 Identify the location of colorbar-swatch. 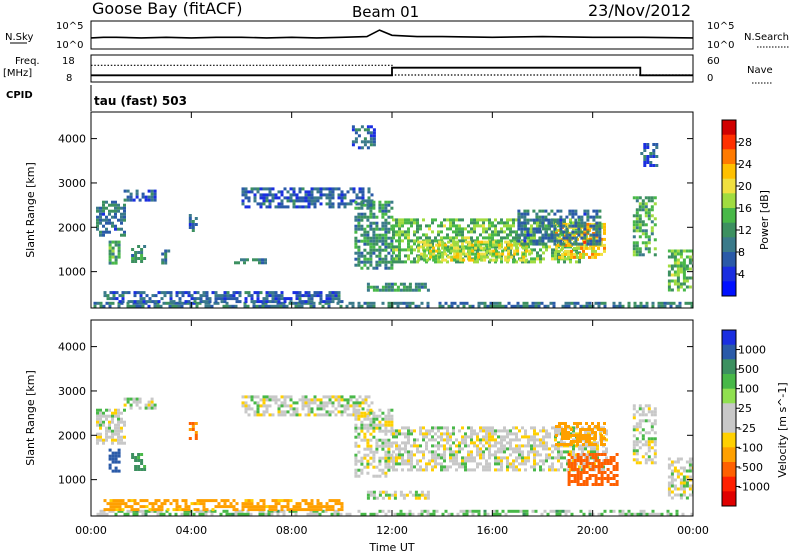
(729, 440).